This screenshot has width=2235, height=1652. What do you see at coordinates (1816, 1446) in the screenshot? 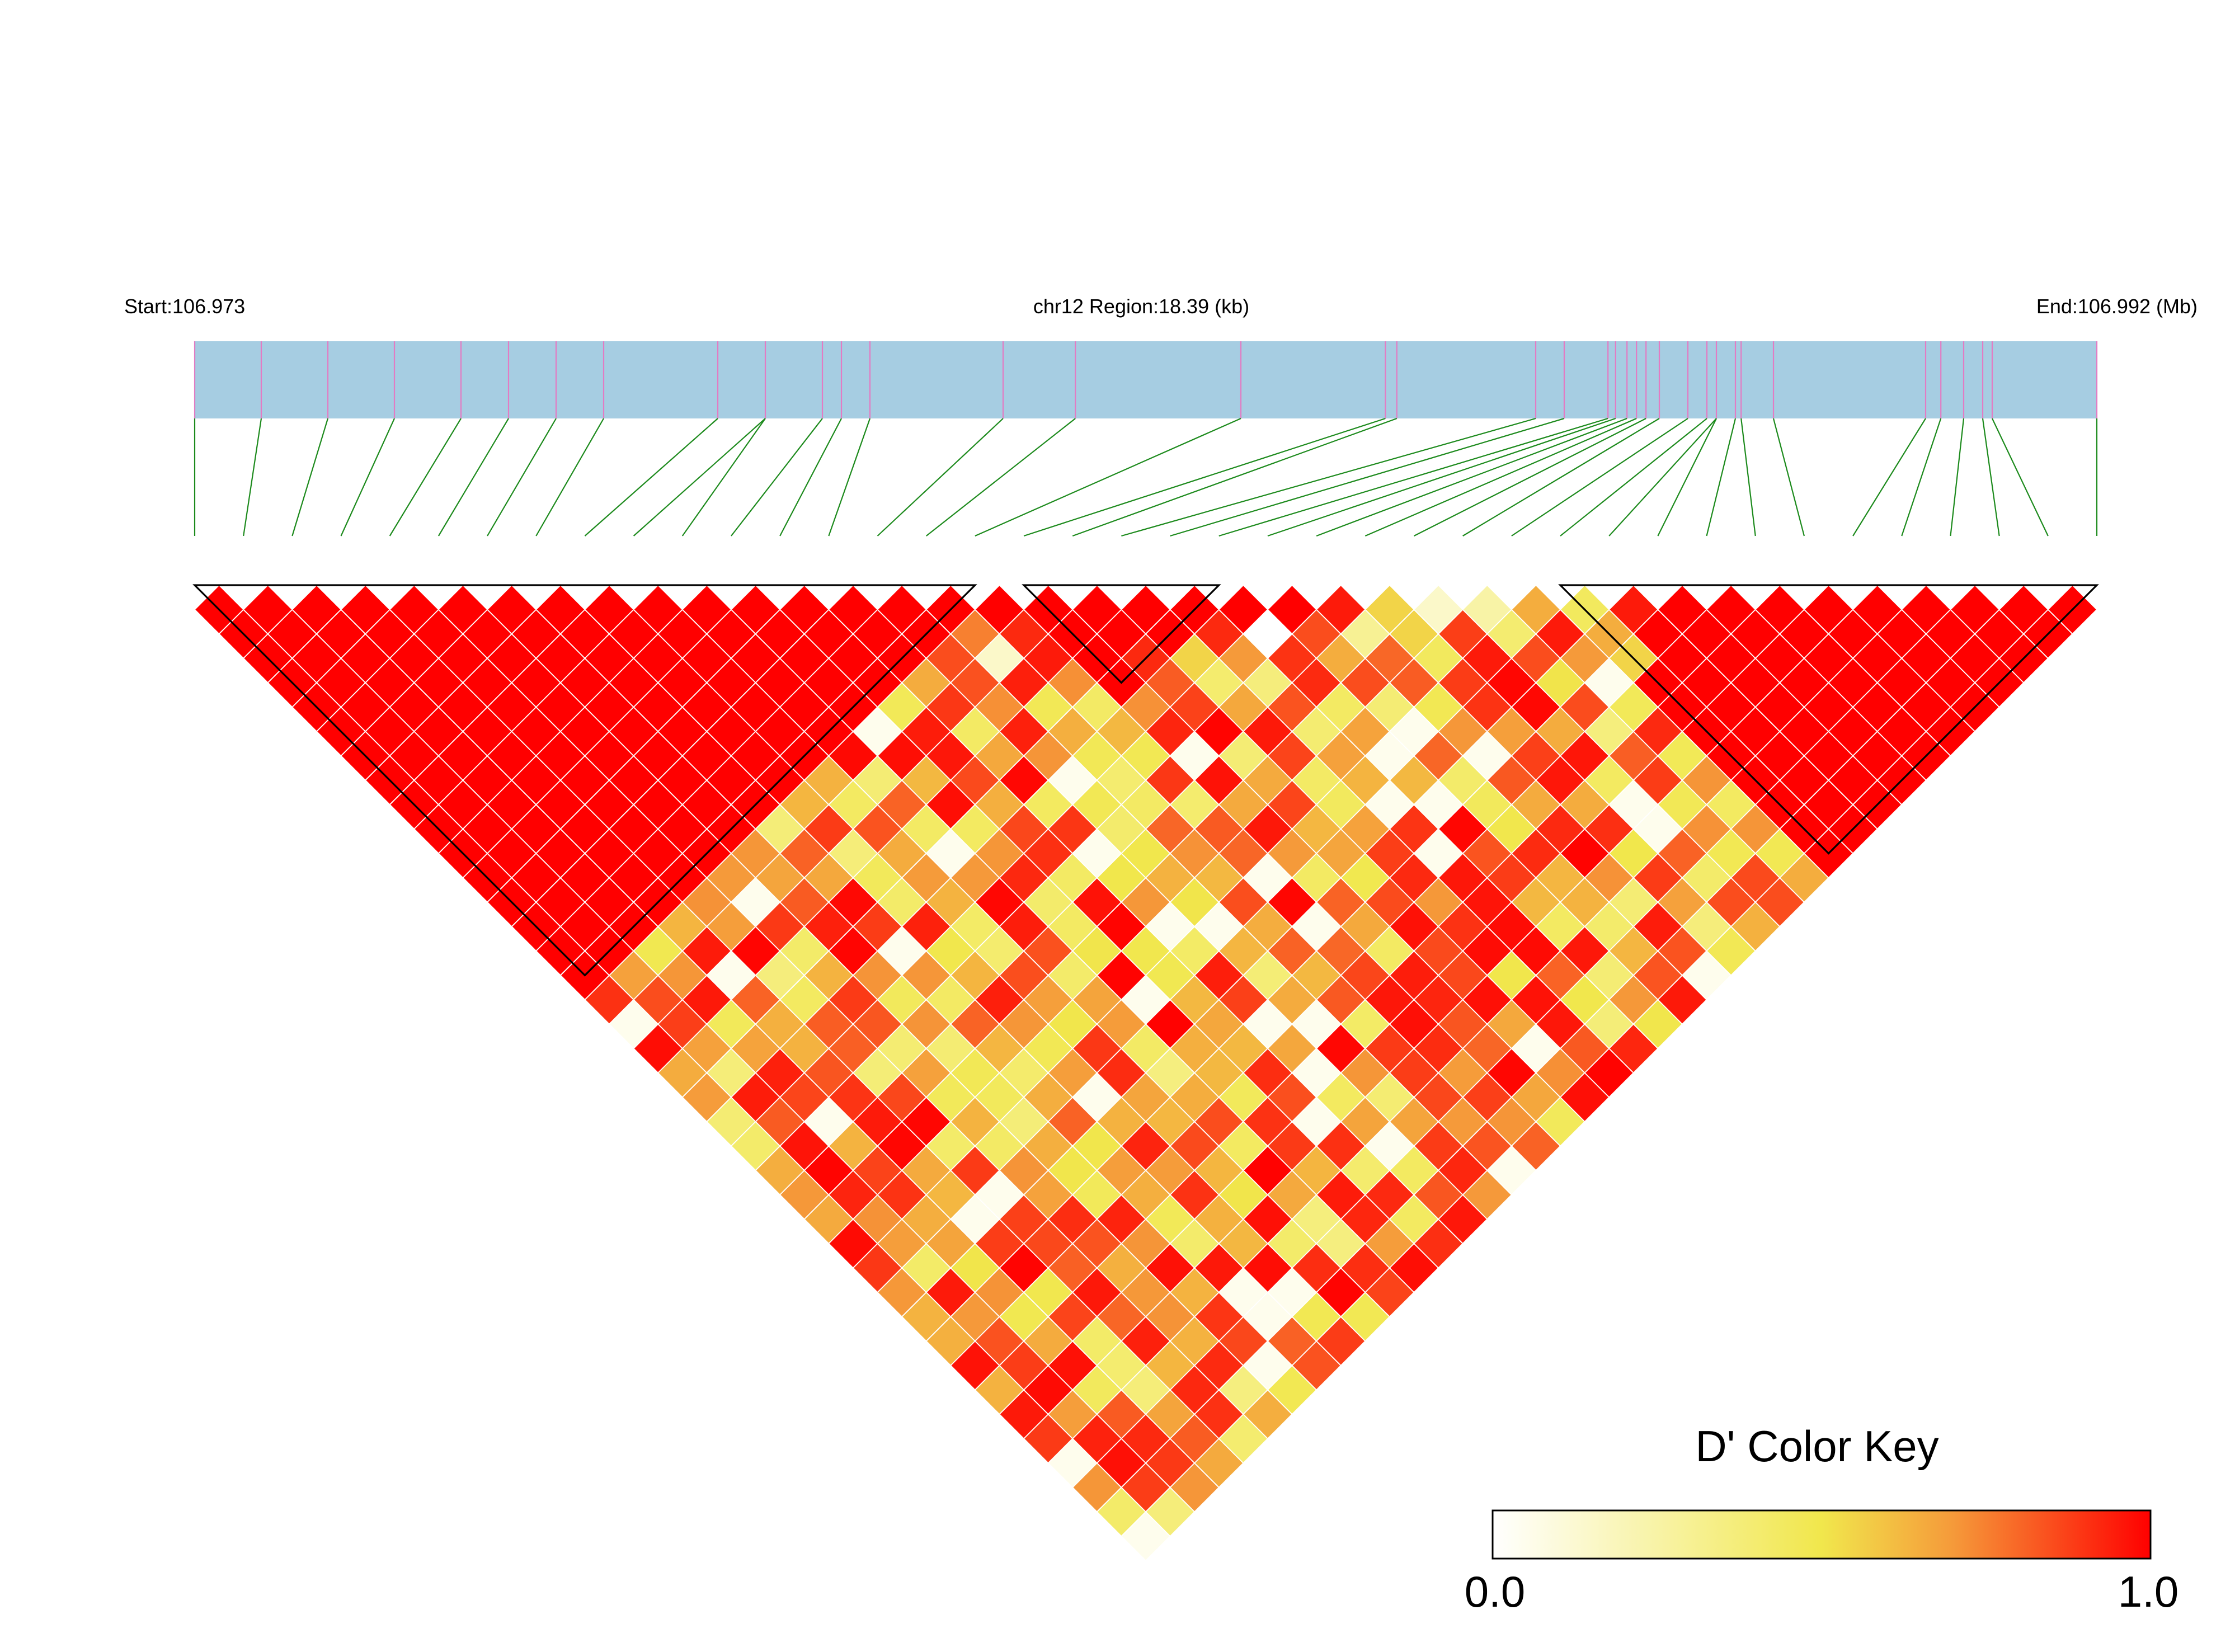
I see `color-key-title: D' Color Key` at bounding box center [1816, 1446].